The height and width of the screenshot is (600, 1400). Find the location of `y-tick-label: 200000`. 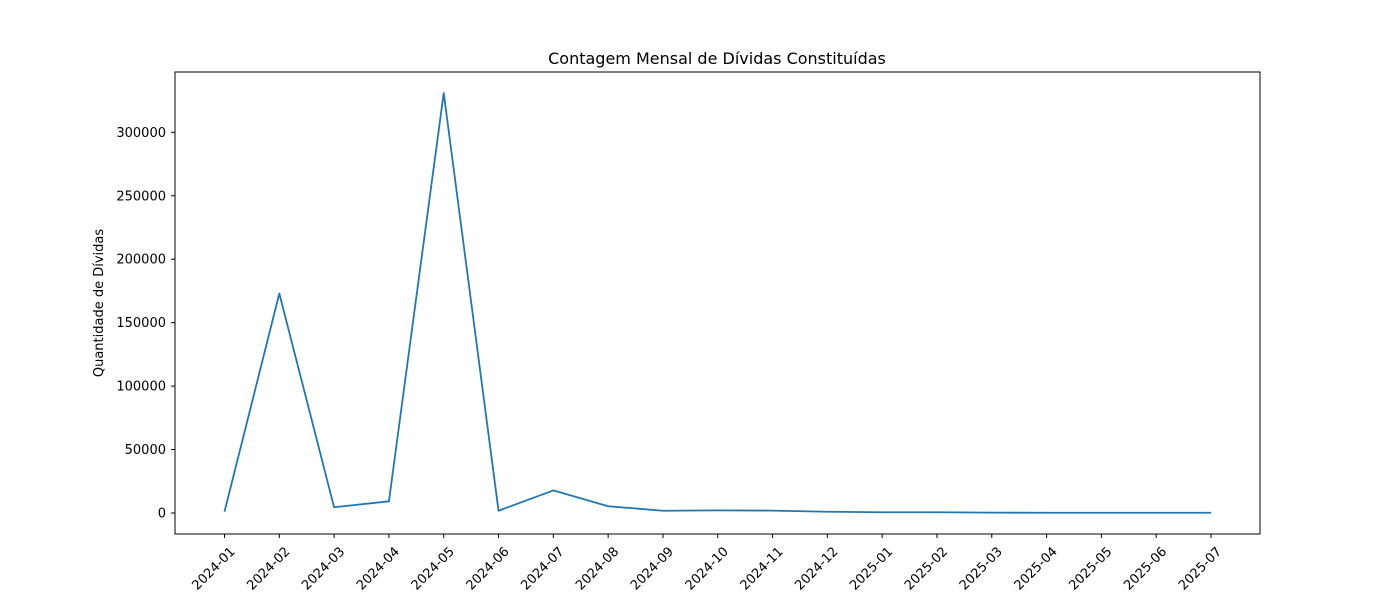

y-tick-label: 200000 is located at coordinates (141, 260).